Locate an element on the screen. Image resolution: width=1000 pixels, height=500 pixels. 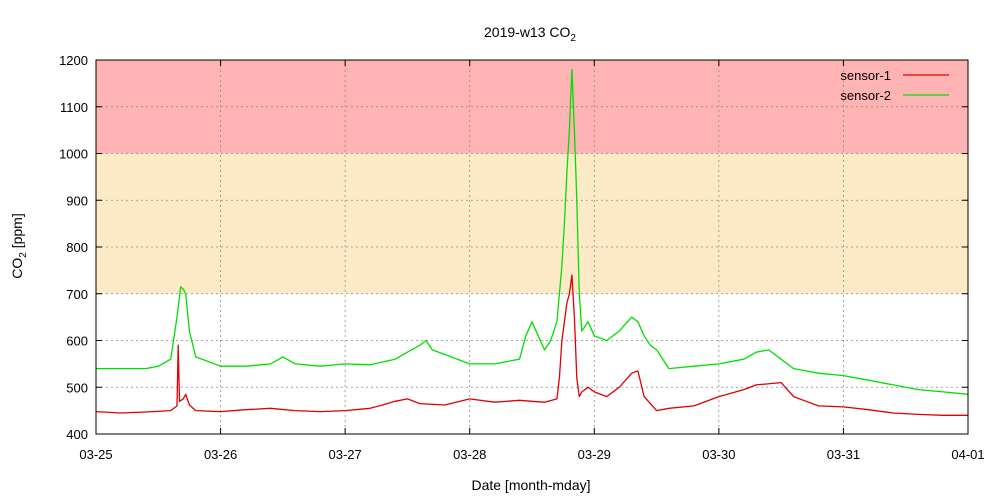
x-tick-label: 03-30 is located at coordinates (718, 454).